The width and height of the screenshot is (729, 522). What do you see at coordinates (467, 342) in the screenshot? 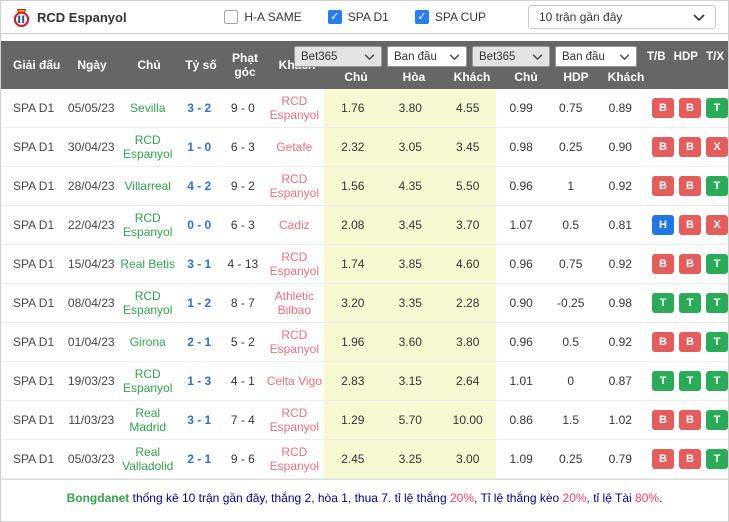
I see `odds-away: 3.80` at bounding box center [467, 342].